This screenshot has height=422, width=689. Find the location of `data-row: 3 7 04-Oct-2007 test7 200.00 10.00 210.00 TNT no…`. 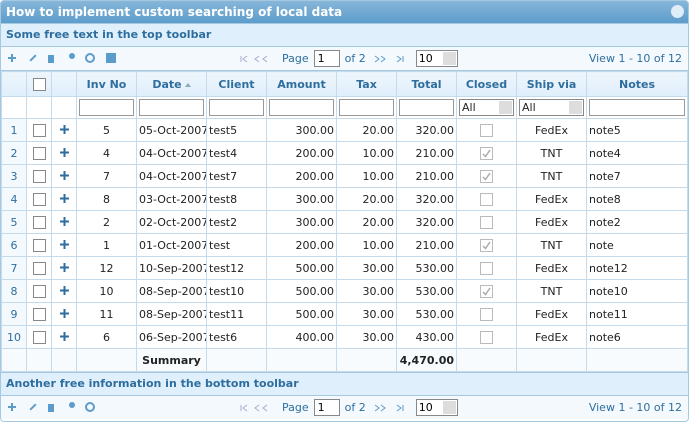

data-row: 3 7 04-Oct-2007 test7 200.00 10.00 210.00 TNT no… is located at coordinates (344, 176).